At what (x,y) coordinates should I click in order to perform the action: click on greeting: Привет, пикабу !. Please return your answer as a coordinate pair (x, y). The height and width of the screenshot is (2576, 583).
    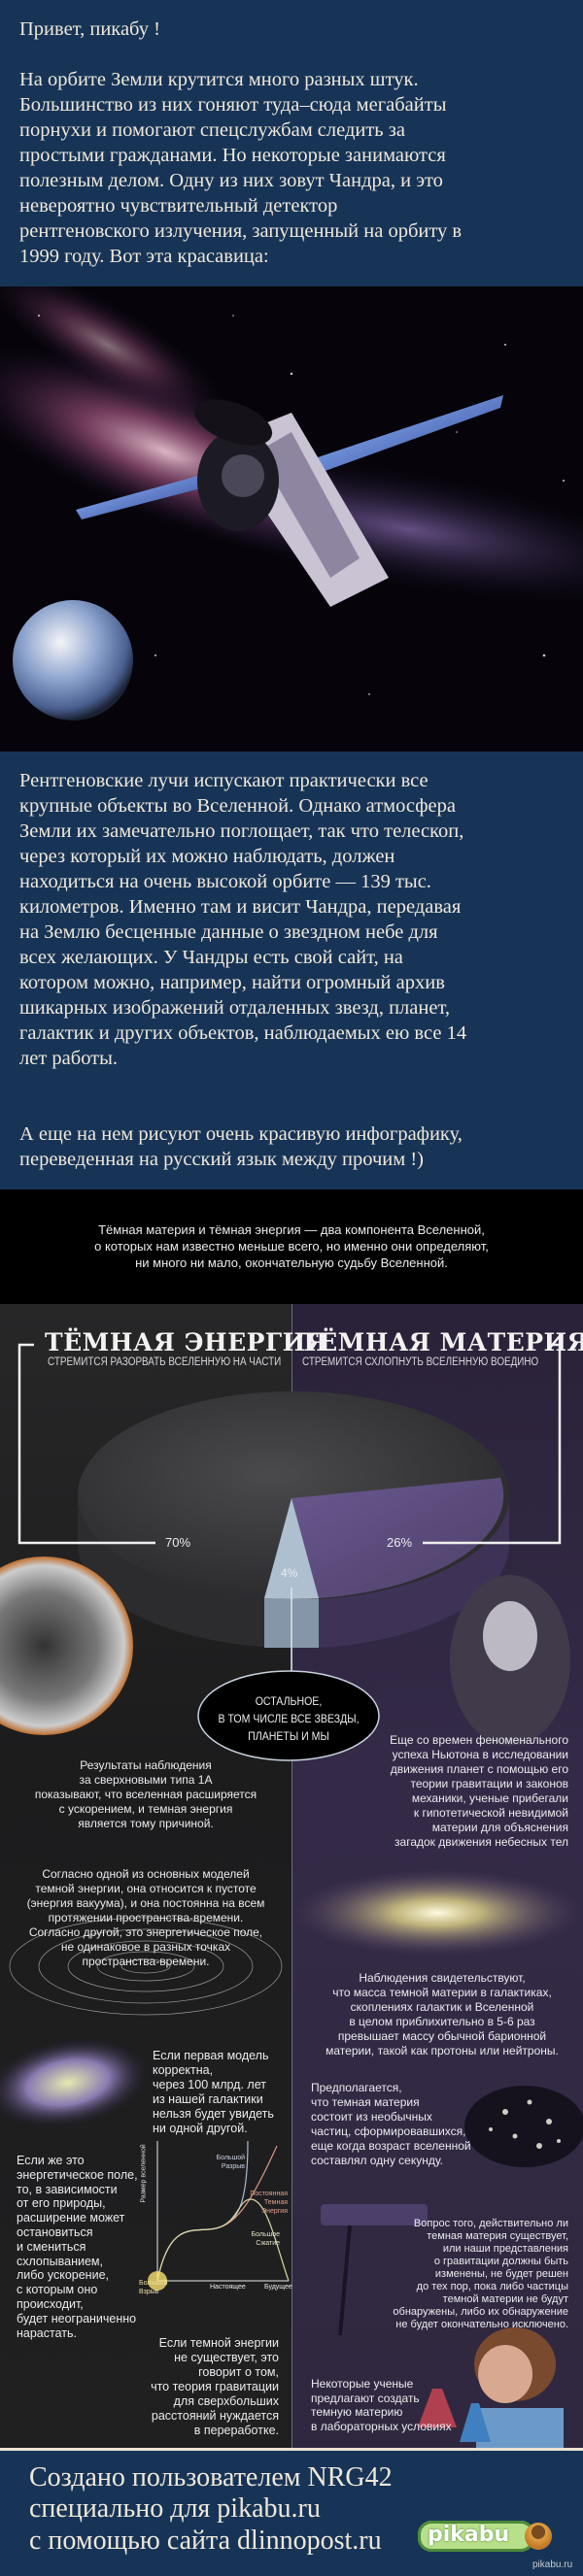
    Looking at the image, I should click on (89, 29).